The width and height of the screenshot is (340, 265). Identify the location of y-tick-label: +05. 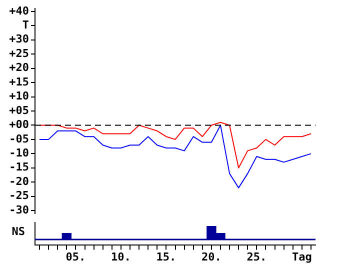
(19, 110).